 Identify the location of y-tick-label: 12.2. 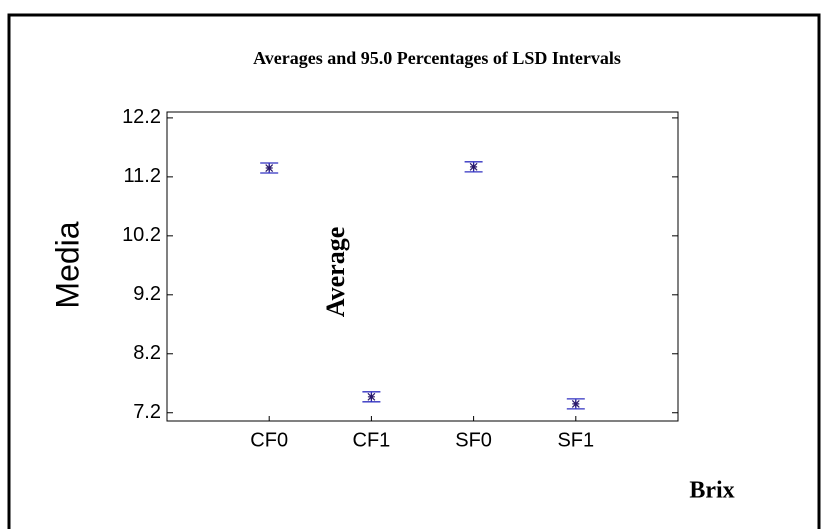
(141, 117).